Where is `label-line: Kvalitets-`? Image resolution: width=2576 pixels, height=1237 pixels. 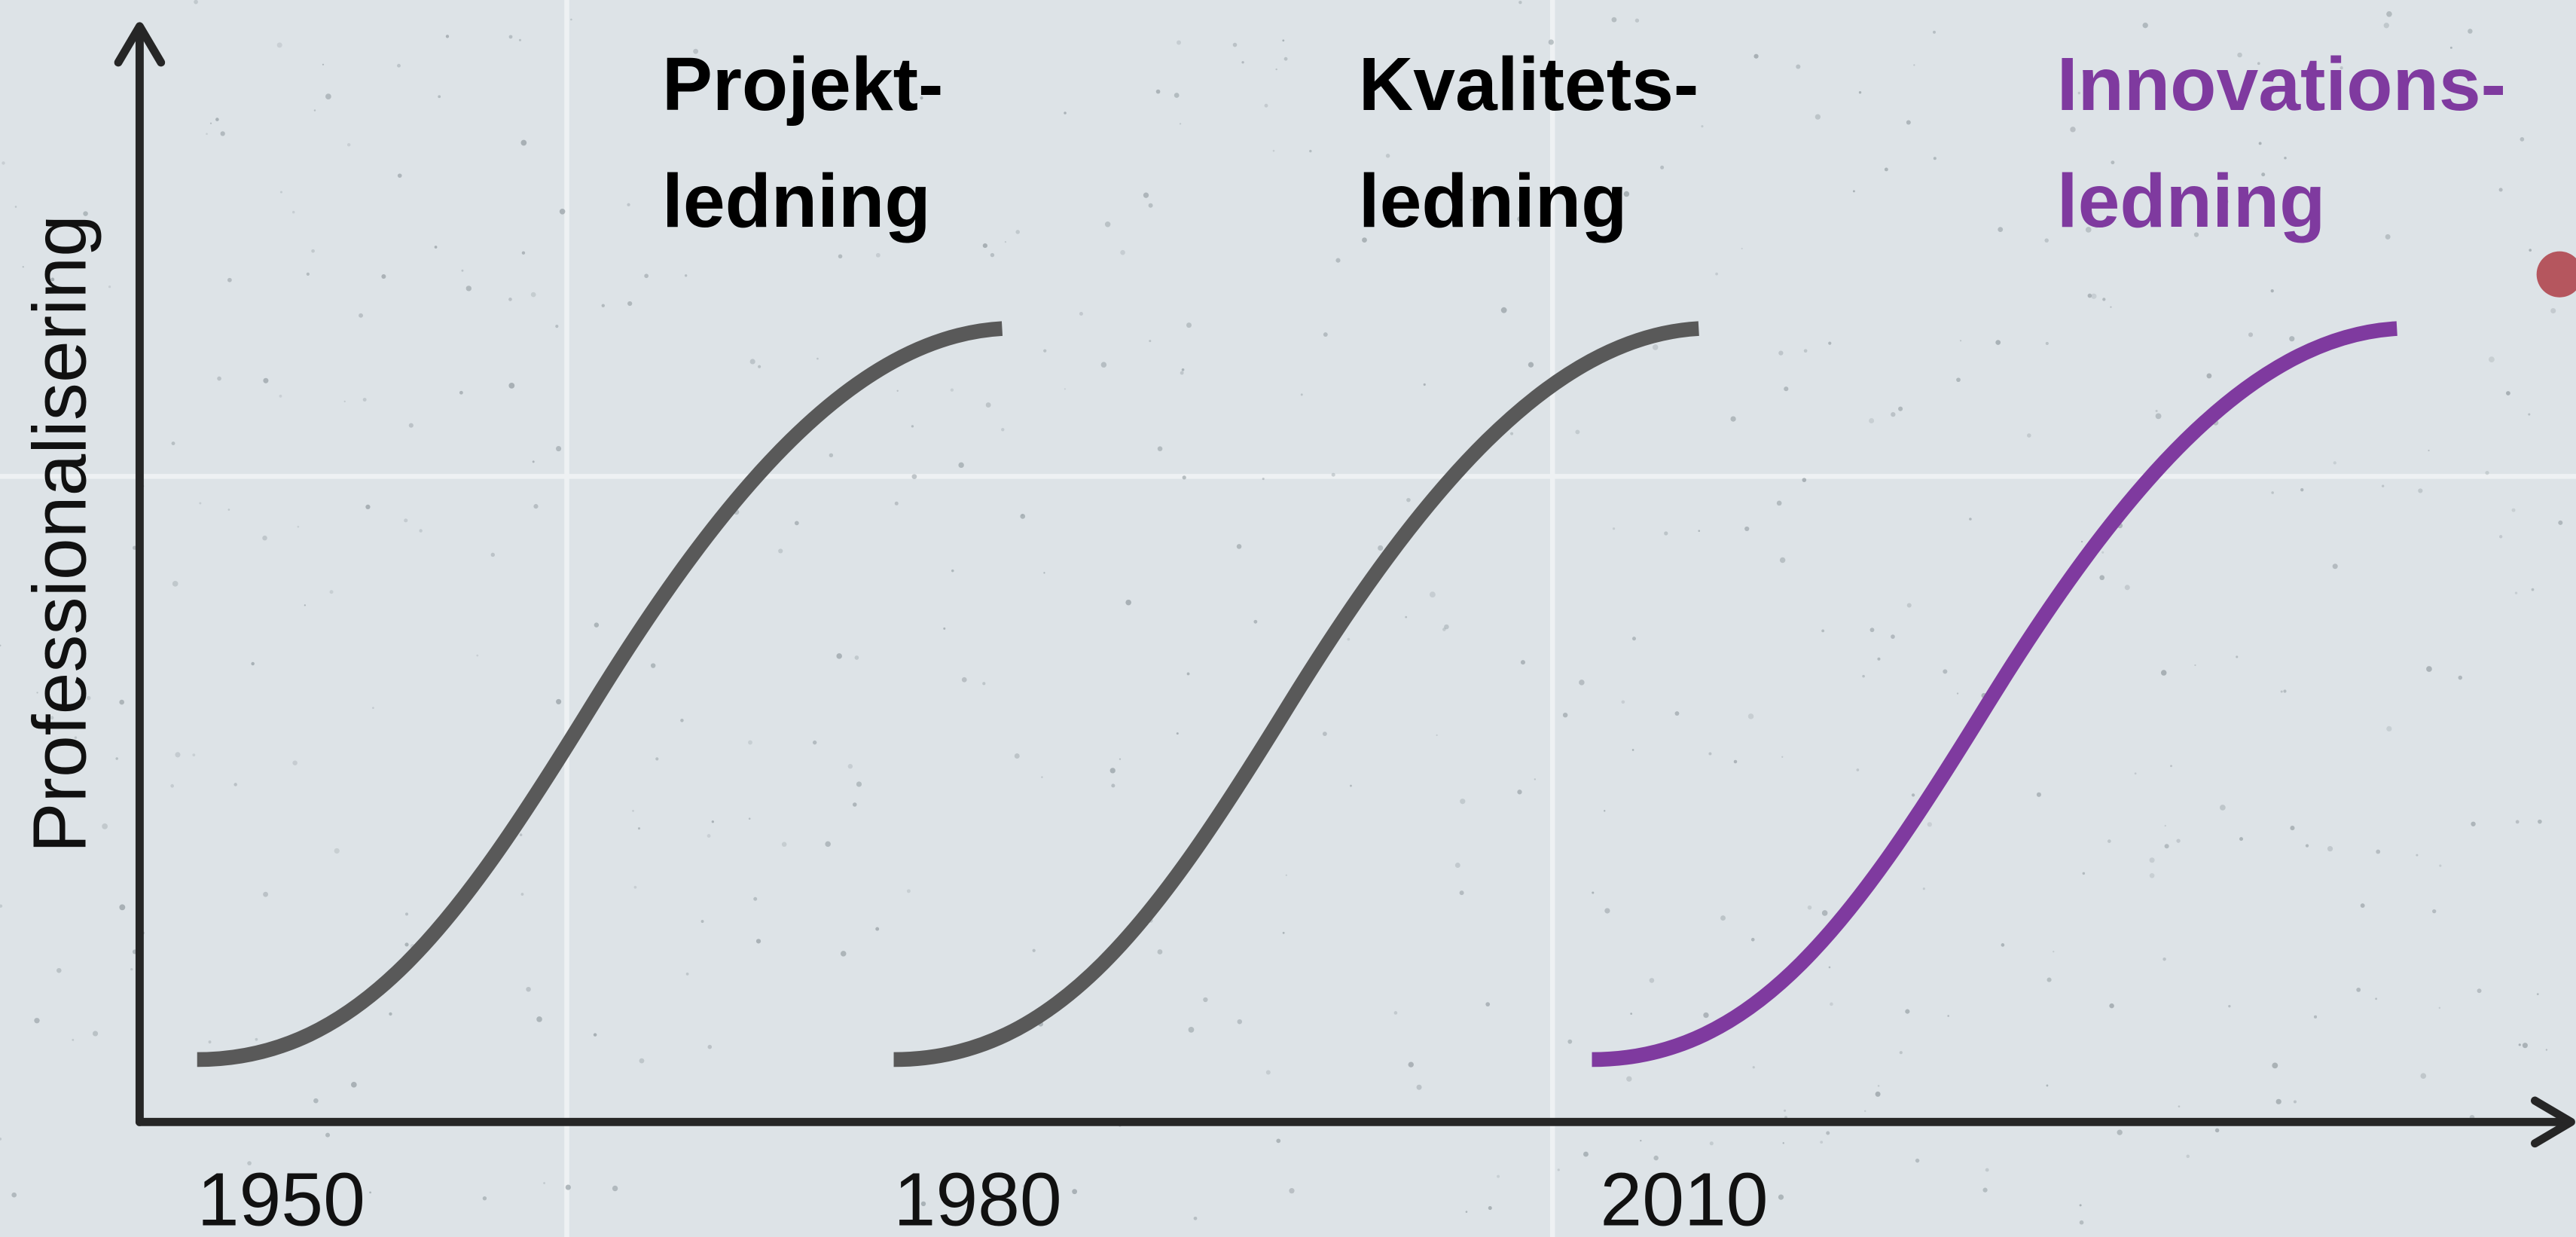 label-line: Kvalitets- is located at coordinates (1529, 84).